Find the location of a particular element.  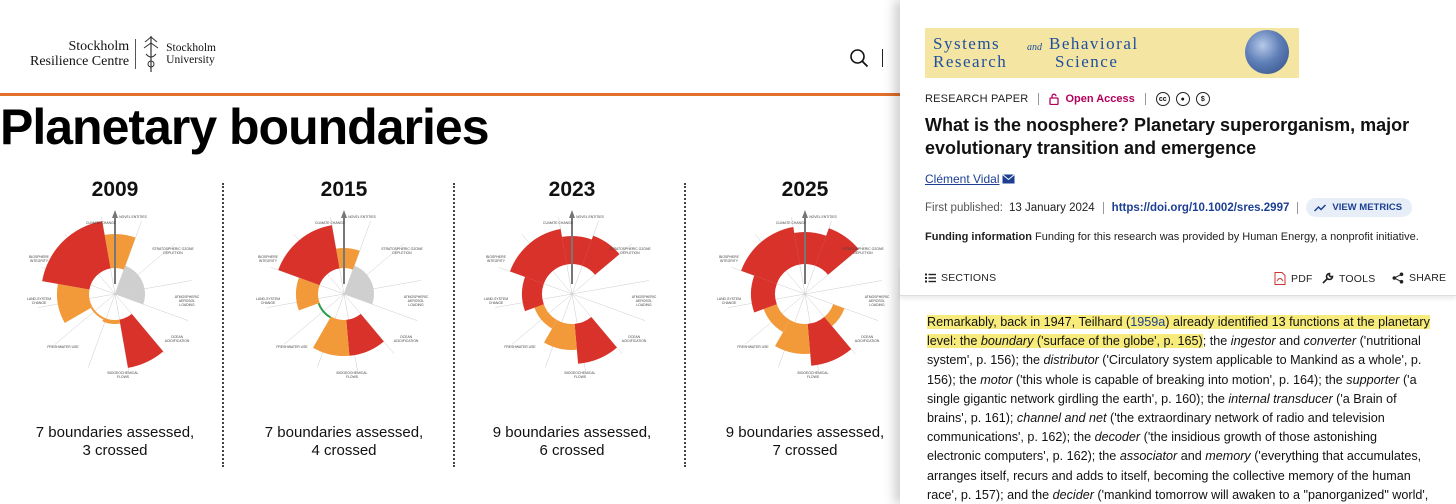

label-novel-entities: NOVEL ENTITIES is located at coordinates (823, 217).